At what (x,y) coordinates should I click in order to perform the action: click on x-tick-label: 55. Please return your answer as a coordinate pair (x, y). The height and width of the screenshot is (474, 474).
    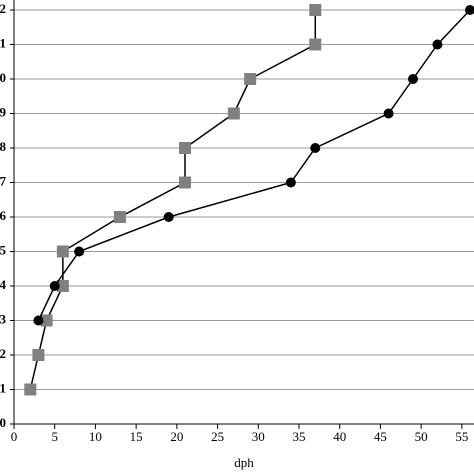
    Looking at the image, I should click on (461, 436).